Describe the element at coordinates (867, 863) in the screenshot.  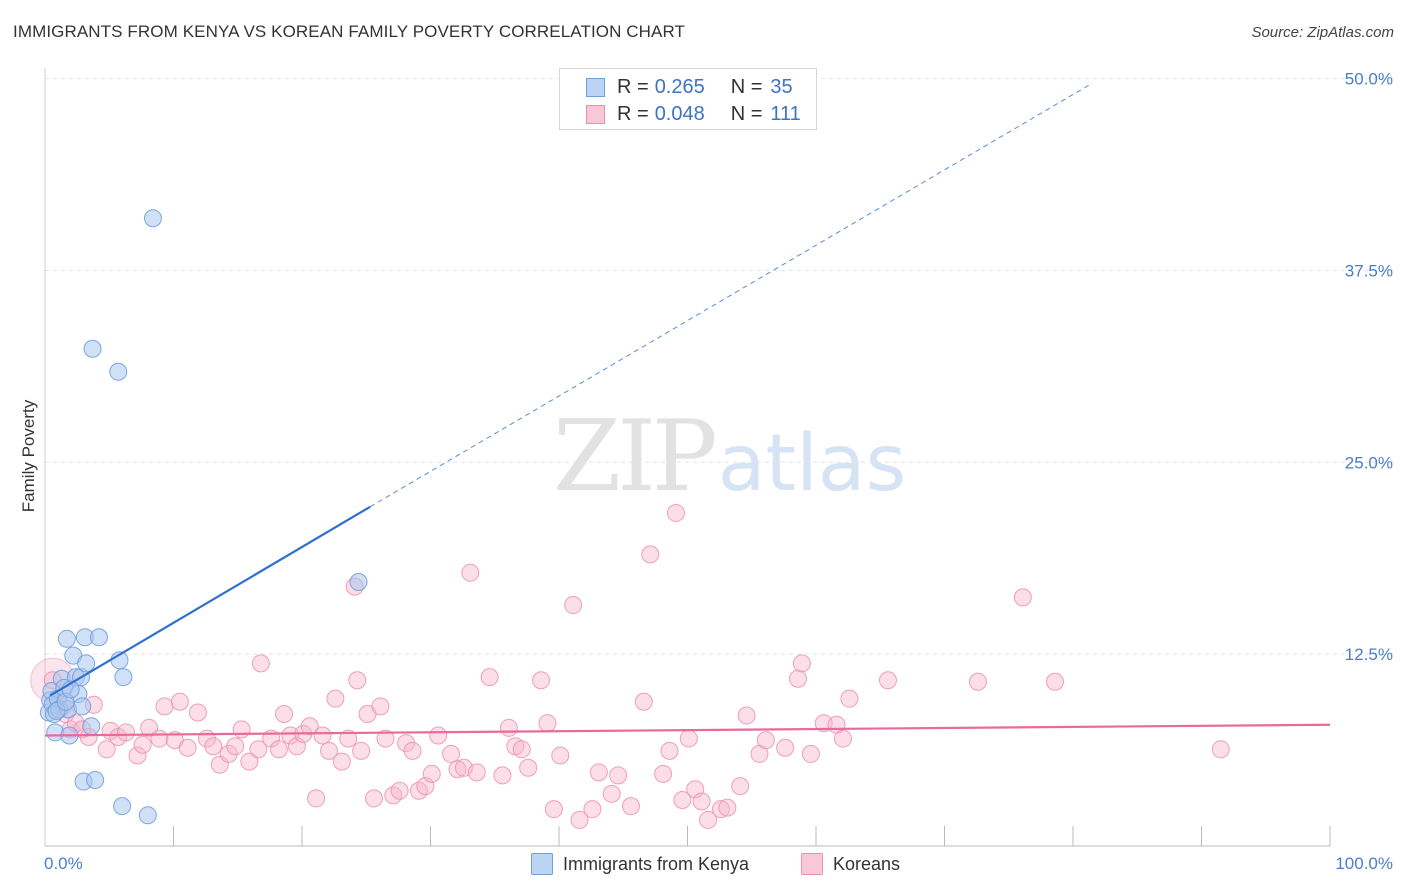
I see `series-label-koreans: Koreans` at that location.